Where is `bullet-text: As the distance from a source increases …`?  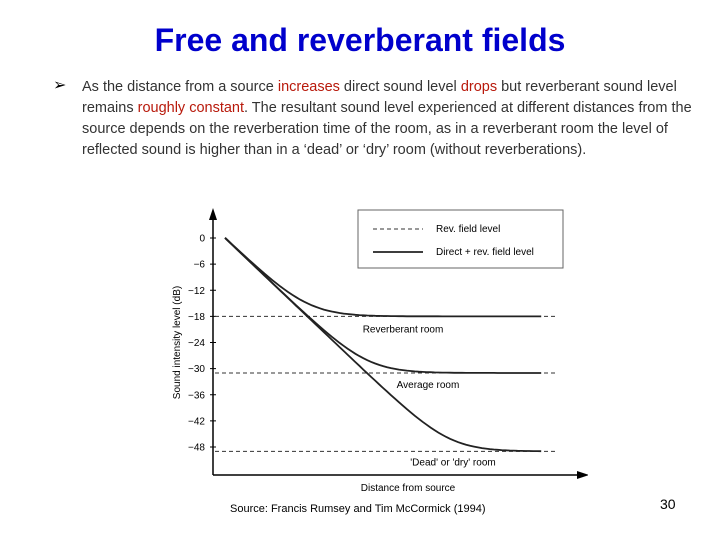
bullet-text: As the distance from a source increases … is located at coordinates (372, 119).